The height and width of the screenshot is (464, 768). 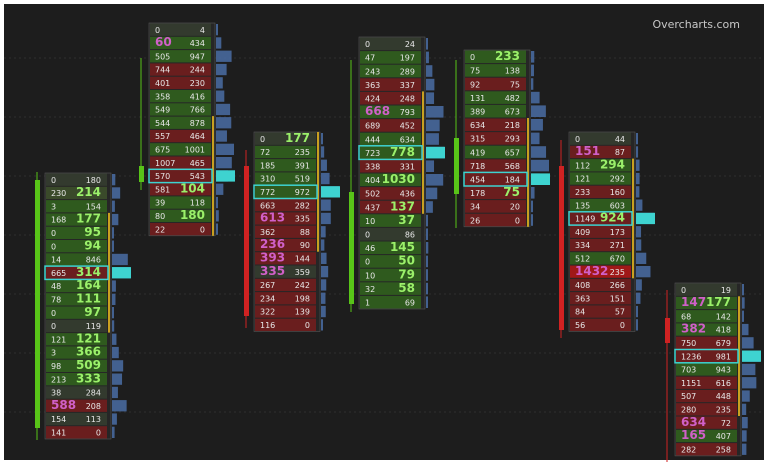 What do you see at coordinates (723, 343) in the screenshot?
I see `ask-volume: 679` at bounding box center [723, 343].